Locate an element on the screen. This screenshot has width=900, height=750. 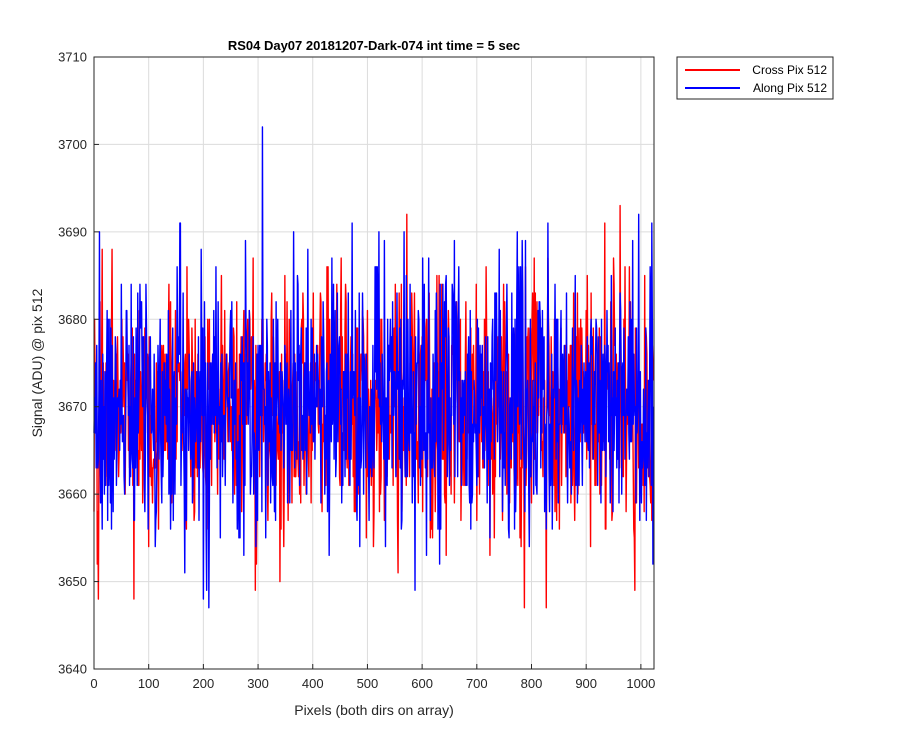
x-tick-label: 900 is located at coordinates (586, 683).